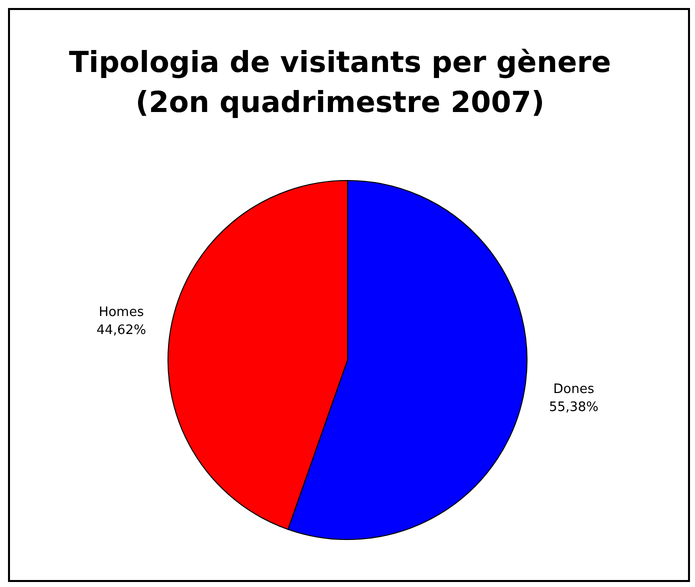  What do you see at coordinates (121, 312) in the screenshot?
I see `slice-label: Homes` at bounding box center [121, 312].